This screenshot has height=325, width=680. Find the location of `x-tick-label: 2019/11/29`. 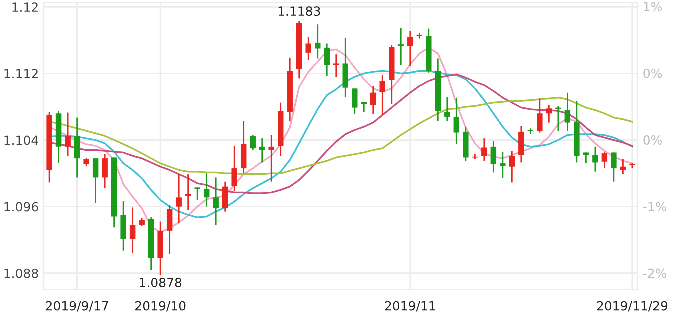

x-tick-label: 2019/11/29 is located at coordinates (632, 306).